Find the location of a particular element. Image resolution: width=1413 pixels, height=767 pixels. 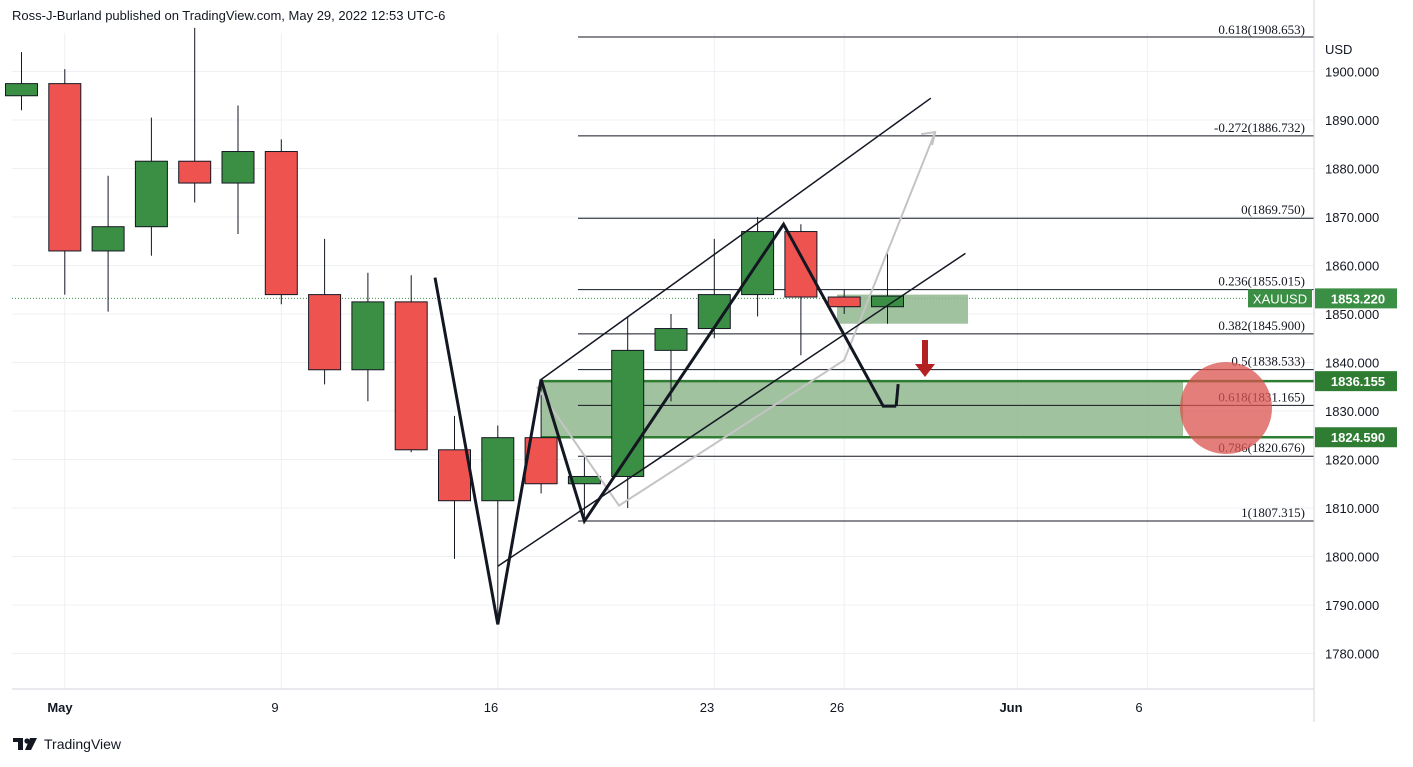

wave-tail is located at coordinates (897, 395).